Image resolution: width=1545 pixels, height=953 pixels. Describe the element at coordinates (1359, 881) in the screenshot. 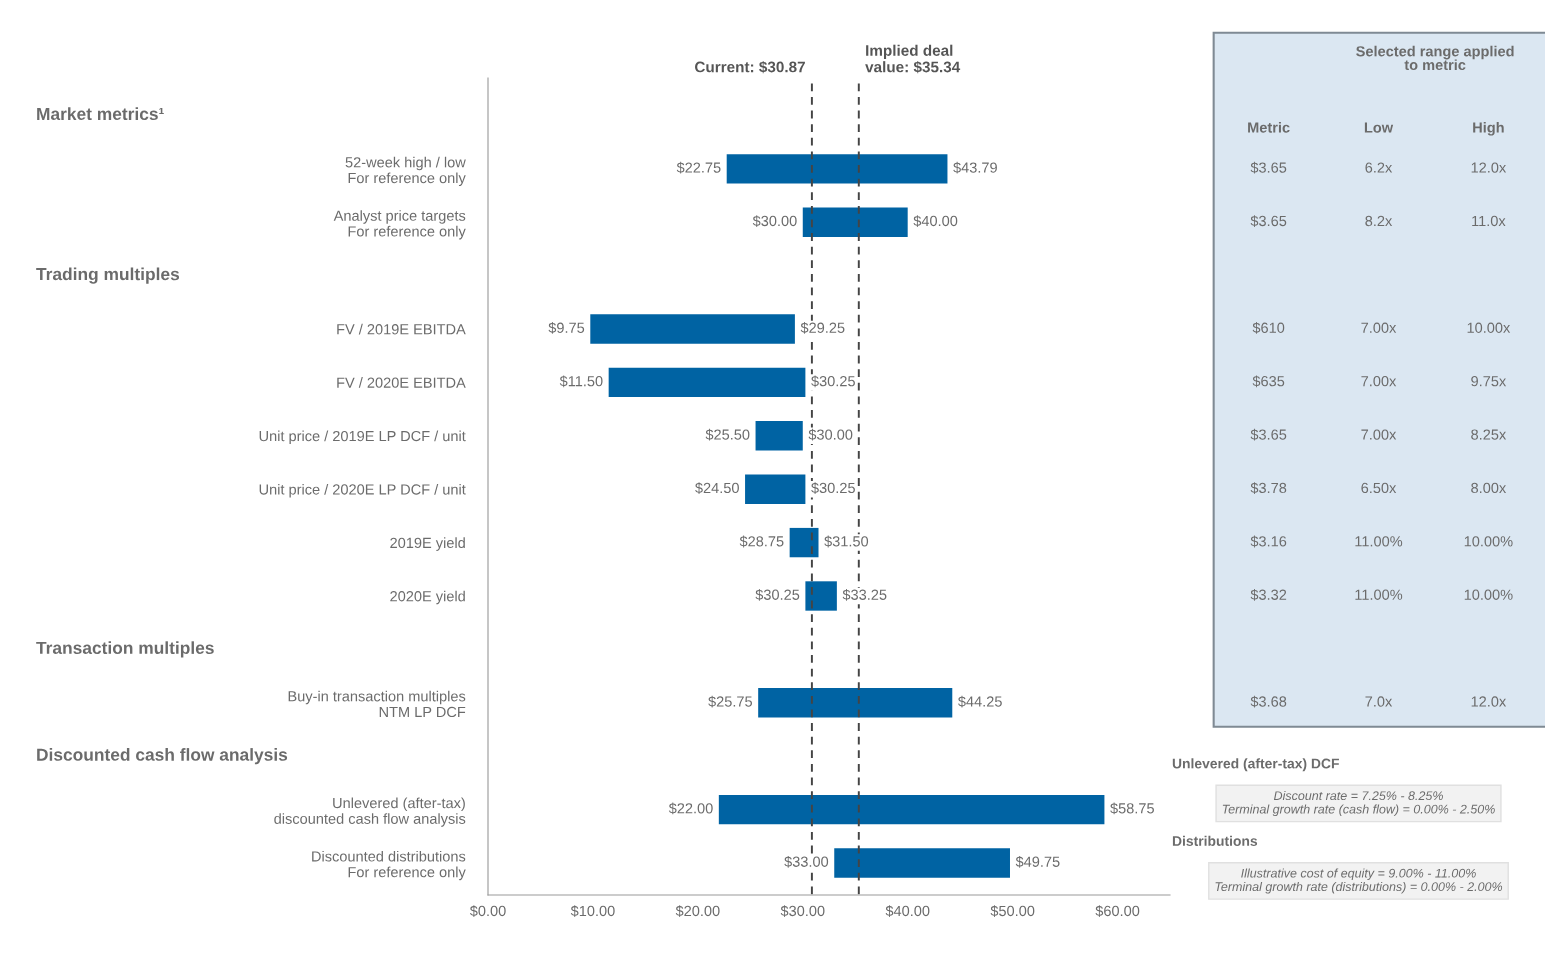

I see `text: Illustrative cost of equity = 9.00% - 11.00% Terminal growth rate (distributions) = 0.00% - 2.00%` at that location.